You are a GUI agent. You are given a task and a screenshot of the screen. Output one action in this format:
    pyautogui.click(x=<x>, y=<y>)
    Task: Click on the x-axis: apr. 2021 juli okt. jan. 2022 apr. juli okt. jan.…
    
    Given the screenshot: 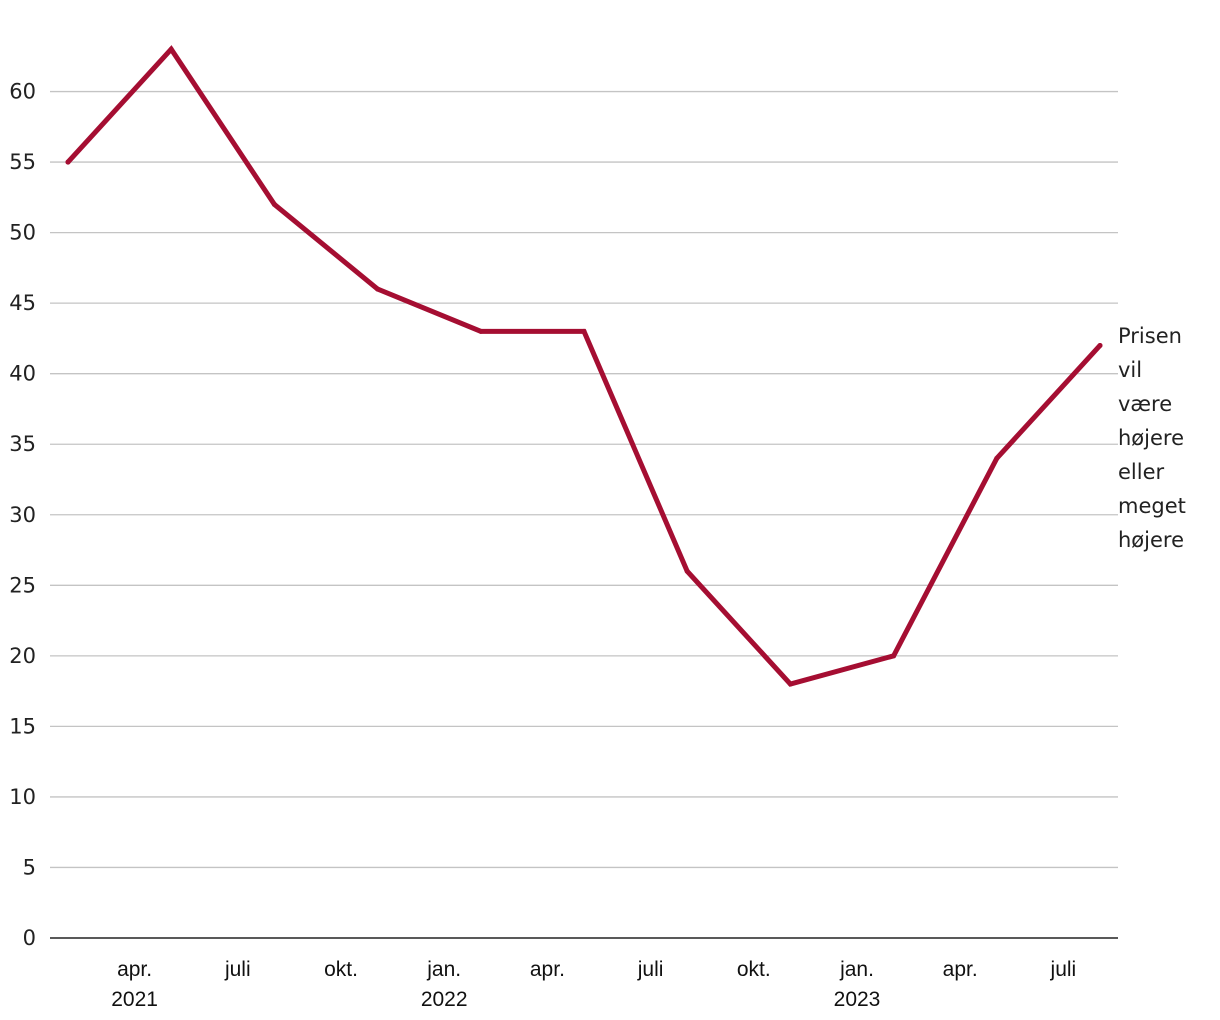 What is the action you would take?
    pyautogui.click(x=593, y=984)
    